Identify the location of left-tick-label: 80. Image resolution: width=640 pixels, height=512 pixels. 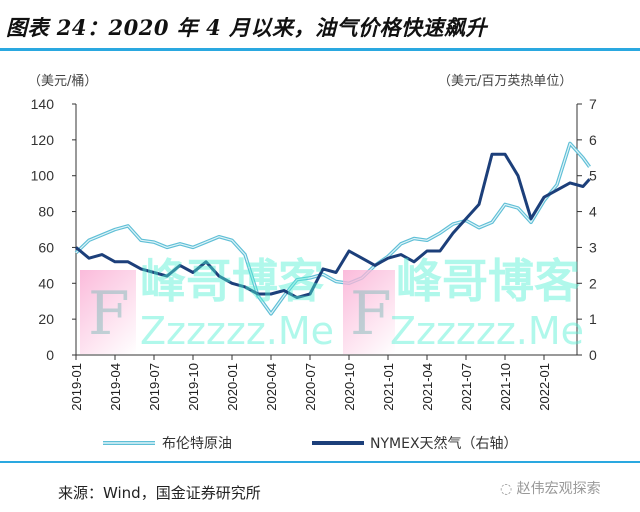
(46, 212).